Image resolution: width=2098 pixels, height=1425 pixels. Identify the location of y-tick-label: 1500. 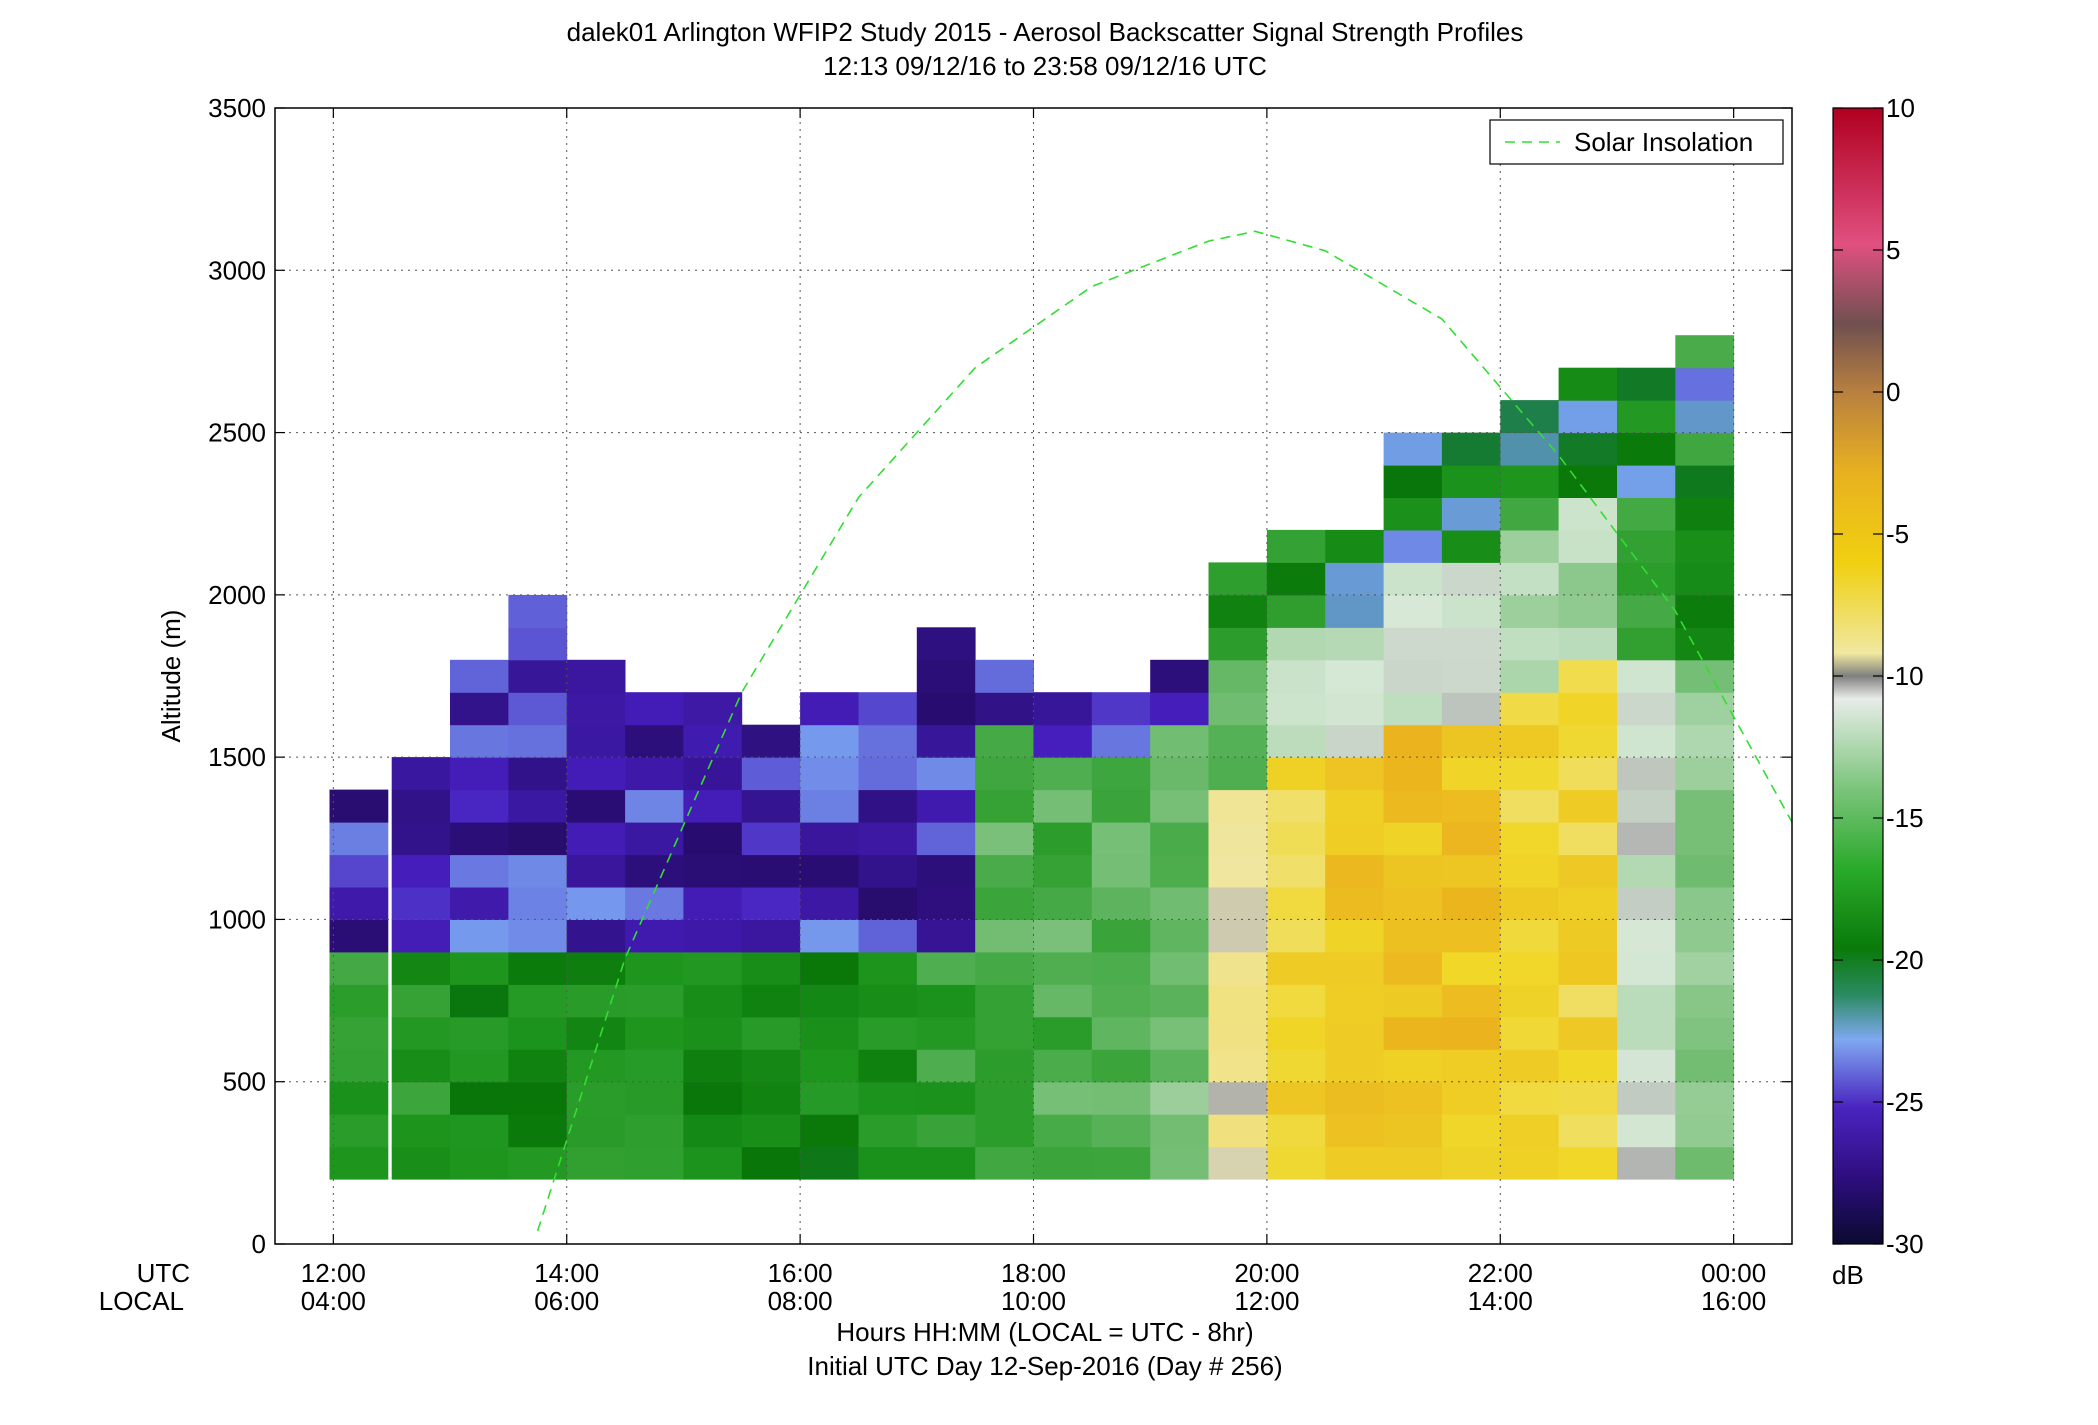
(237, 757).